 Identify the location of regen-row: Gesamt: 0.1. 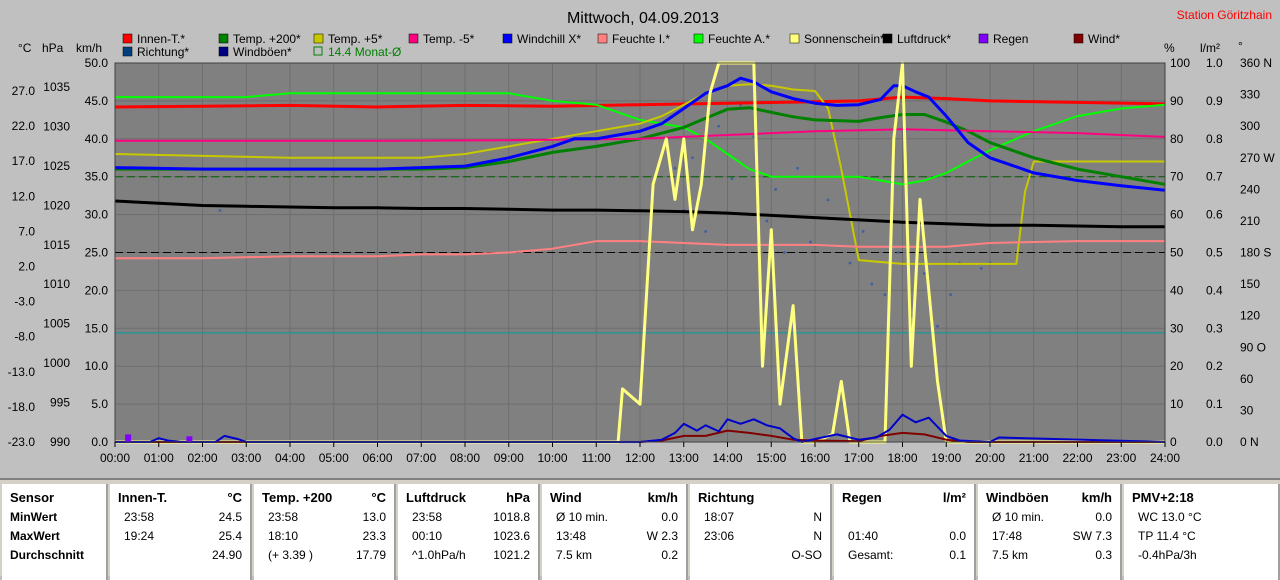
(904, 557).